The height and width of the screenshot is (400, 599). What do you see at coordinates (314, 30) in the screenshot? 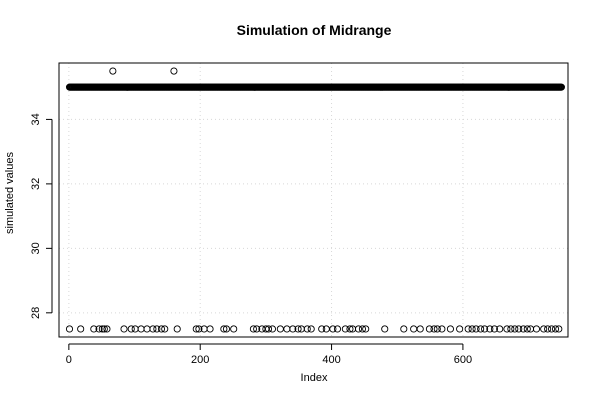
I see `chart-title: Simulation of Midrange` at bounding box center [314, 30].